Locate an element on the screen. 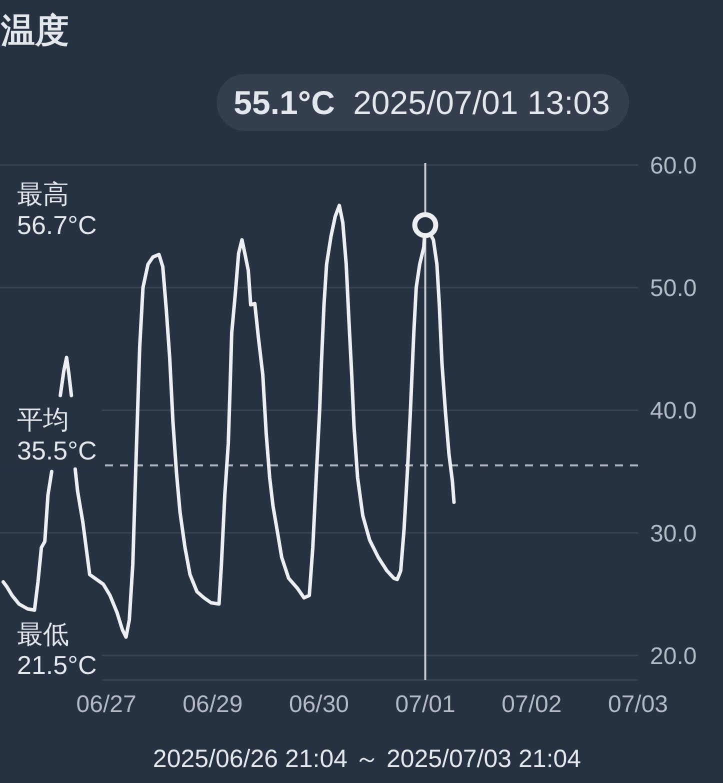  y-tick-label: 30.0 is located at coordinates (673, 534).